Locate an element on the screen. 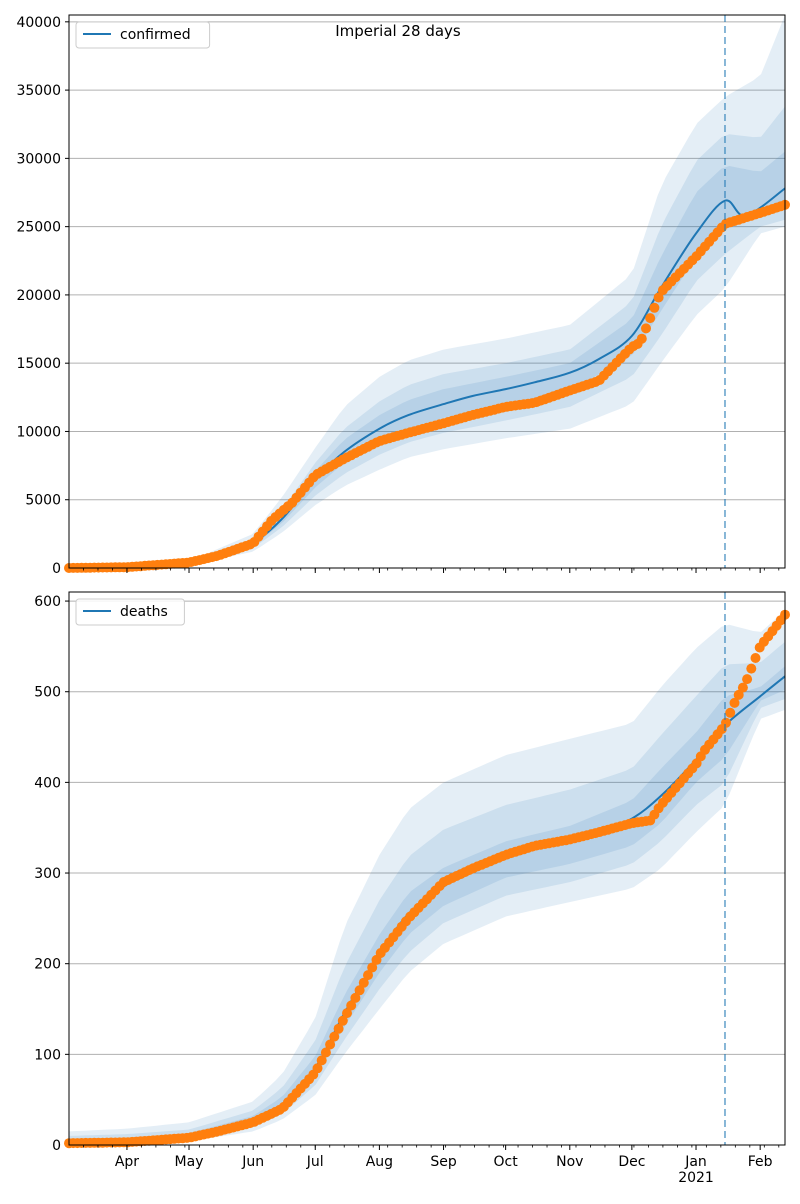 The image size is (800, 1204). x-tick-label: Nov is located at coordinates (569, 1162).